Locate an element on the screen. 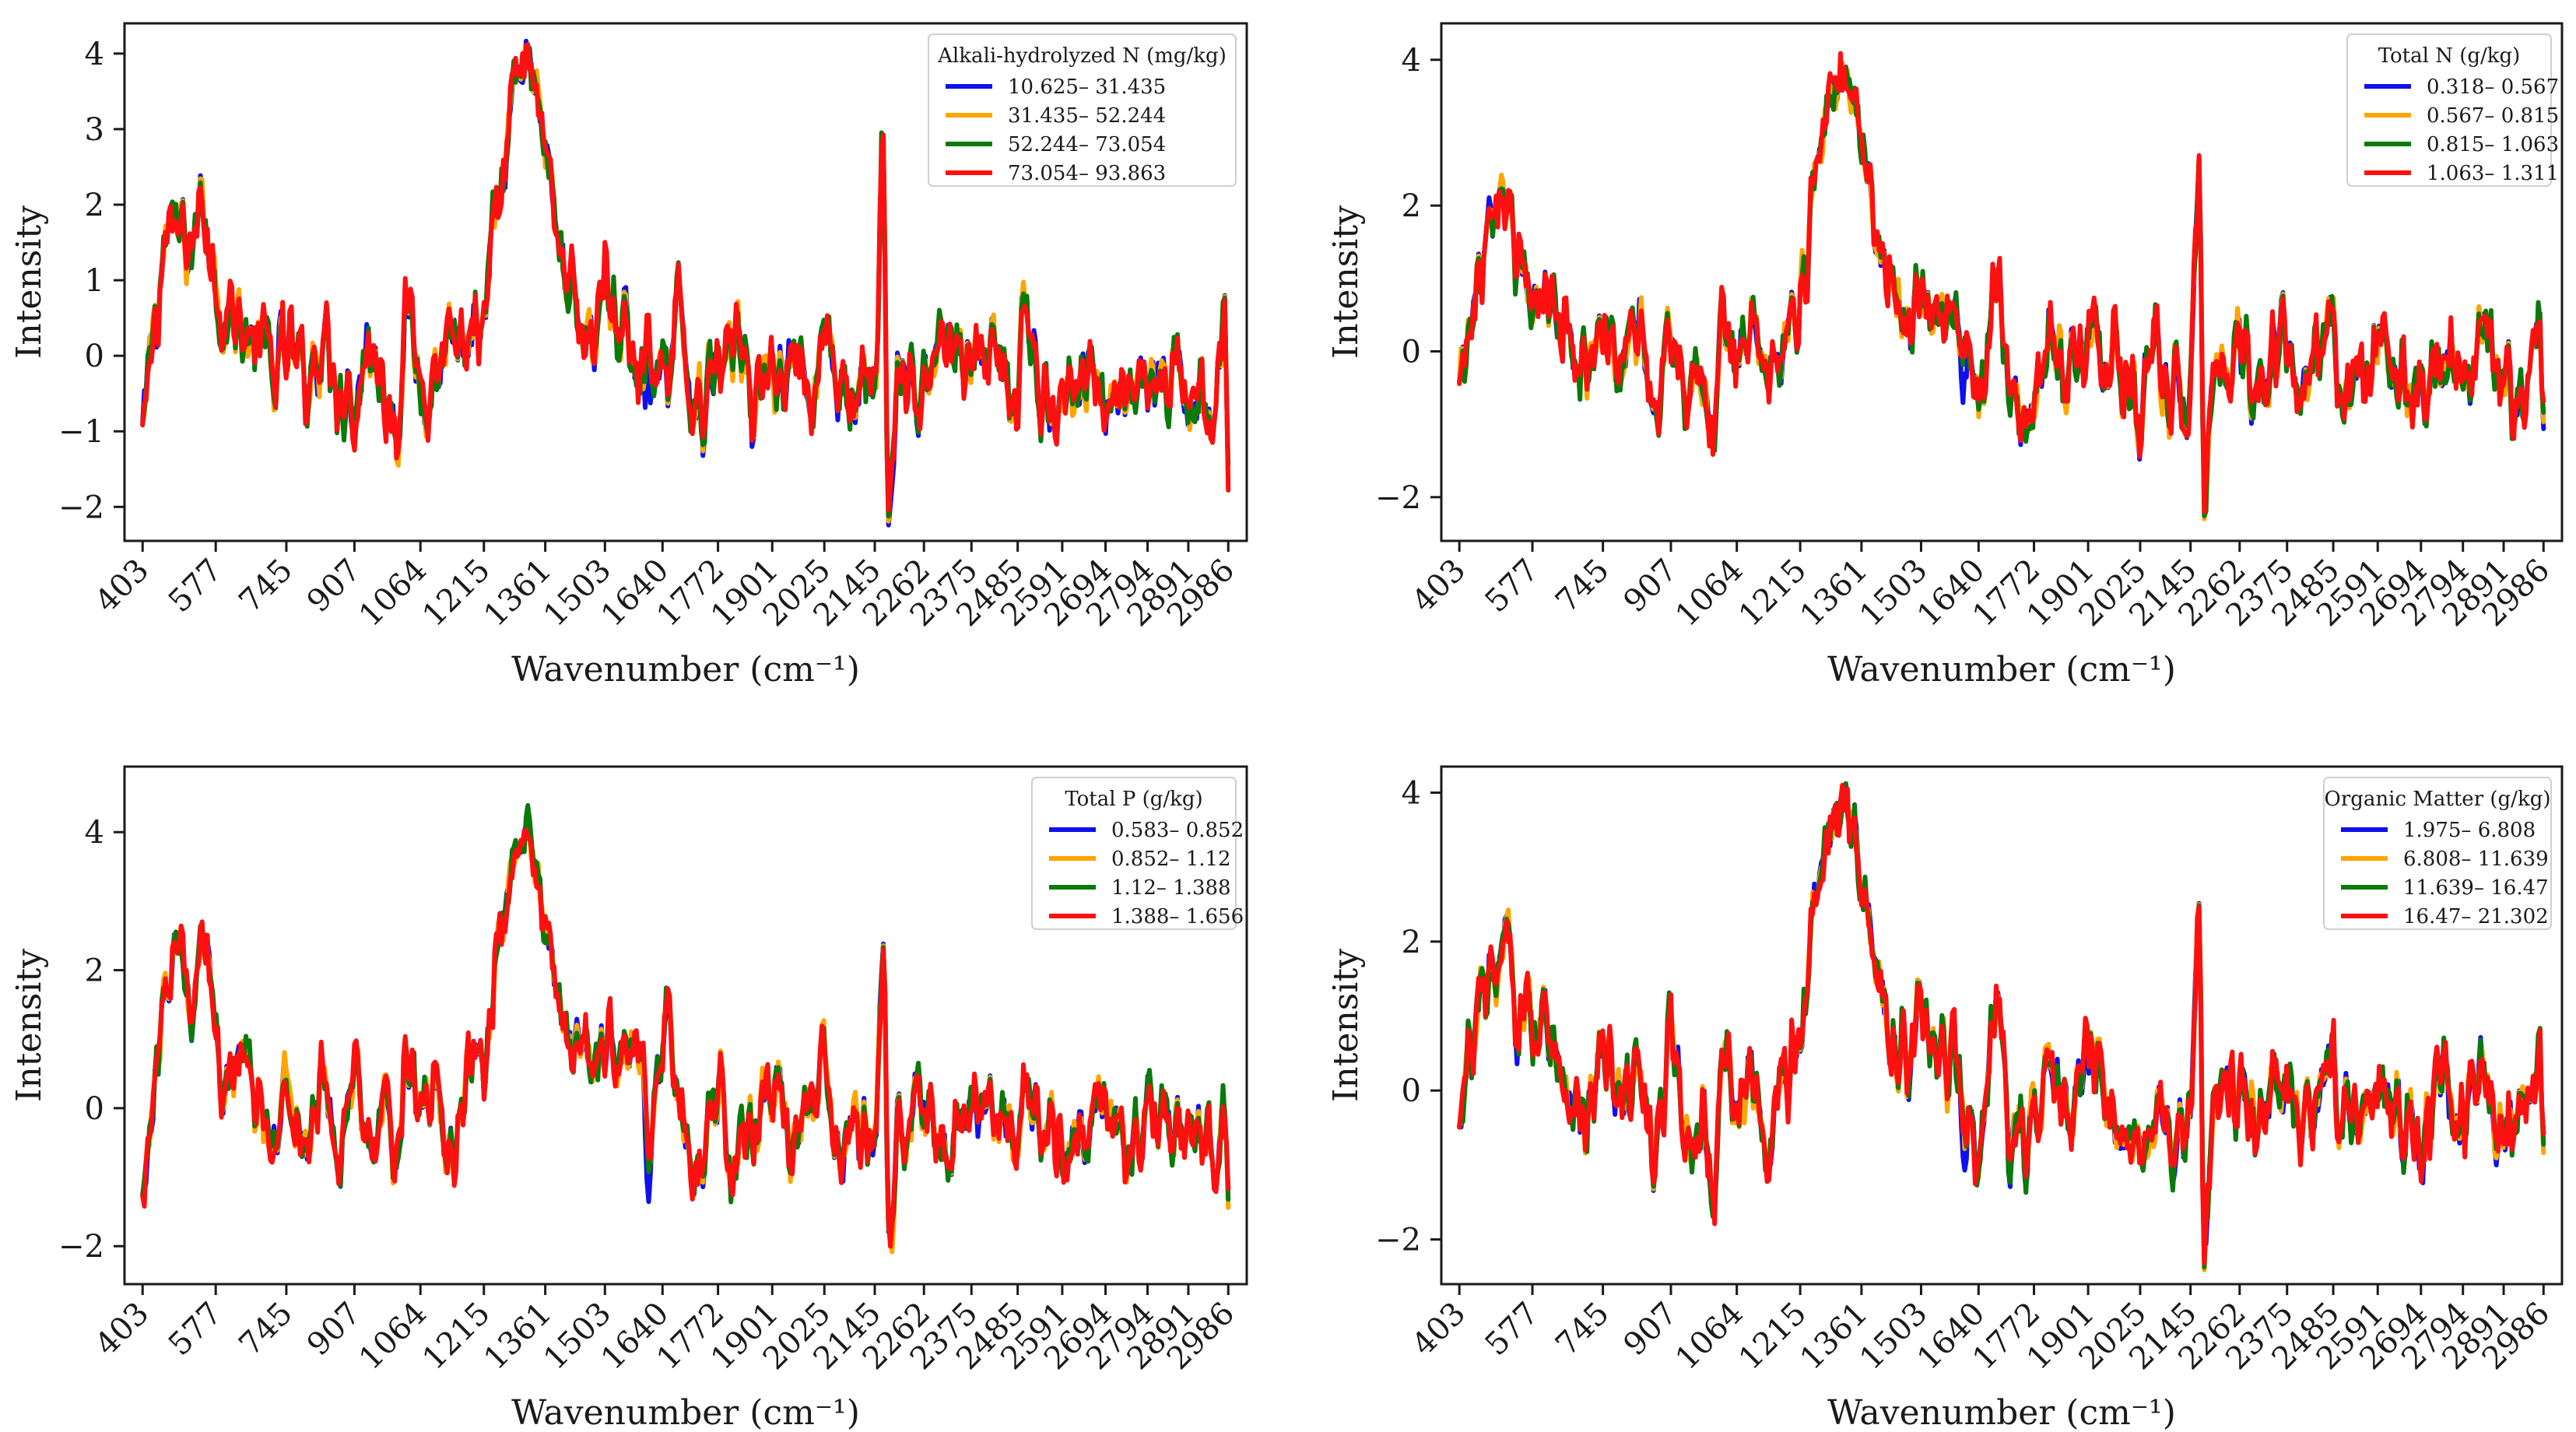 Image resolution: width=2576 pixels, height=1432 pixels. legend-title: Alkali-hydrolyzed N (mg/kg) is located at coordinates (1082, 56).